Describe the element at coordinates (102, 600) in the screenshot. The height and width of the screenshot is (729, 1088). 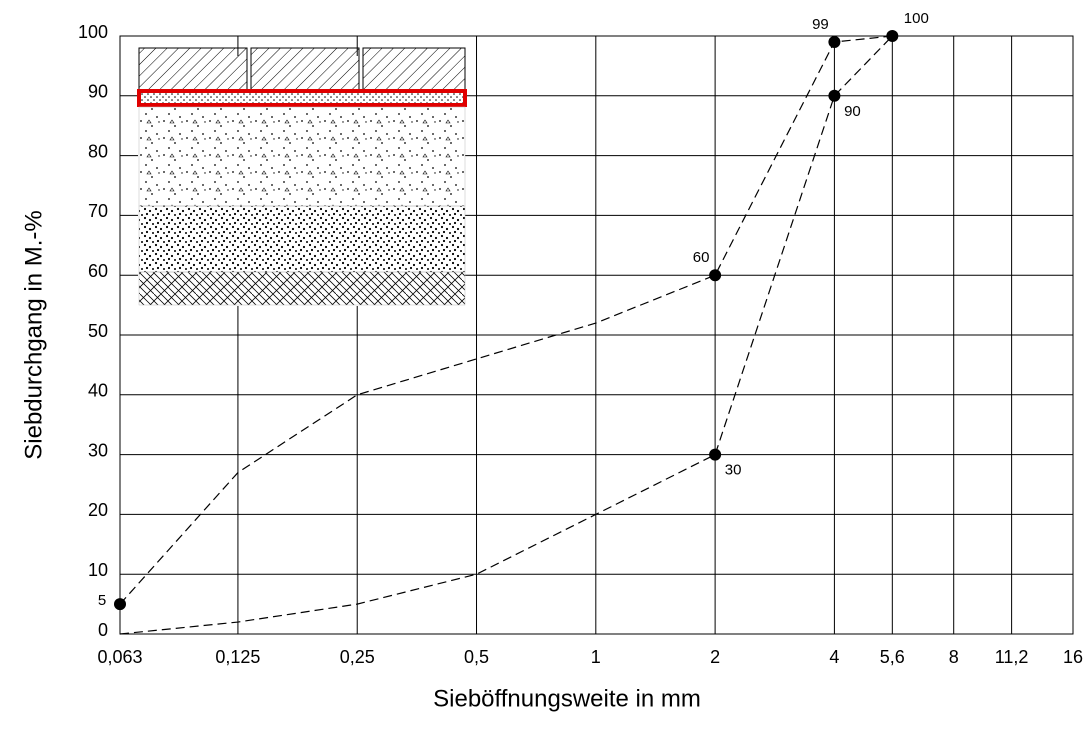
I see `data-label: 5` at that location.